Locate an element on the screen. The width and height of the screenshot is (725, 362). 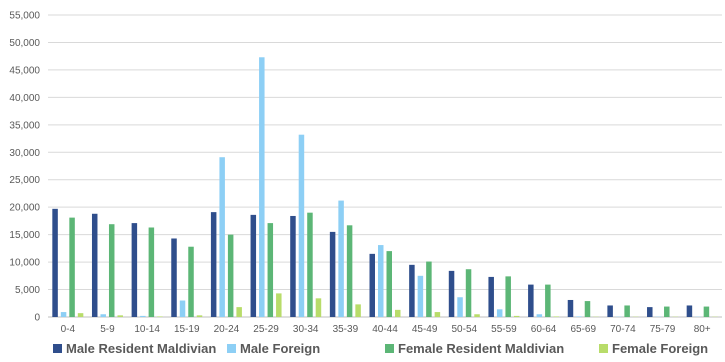
x-tick-label: 25-29 is located at coordinates (266, 329).